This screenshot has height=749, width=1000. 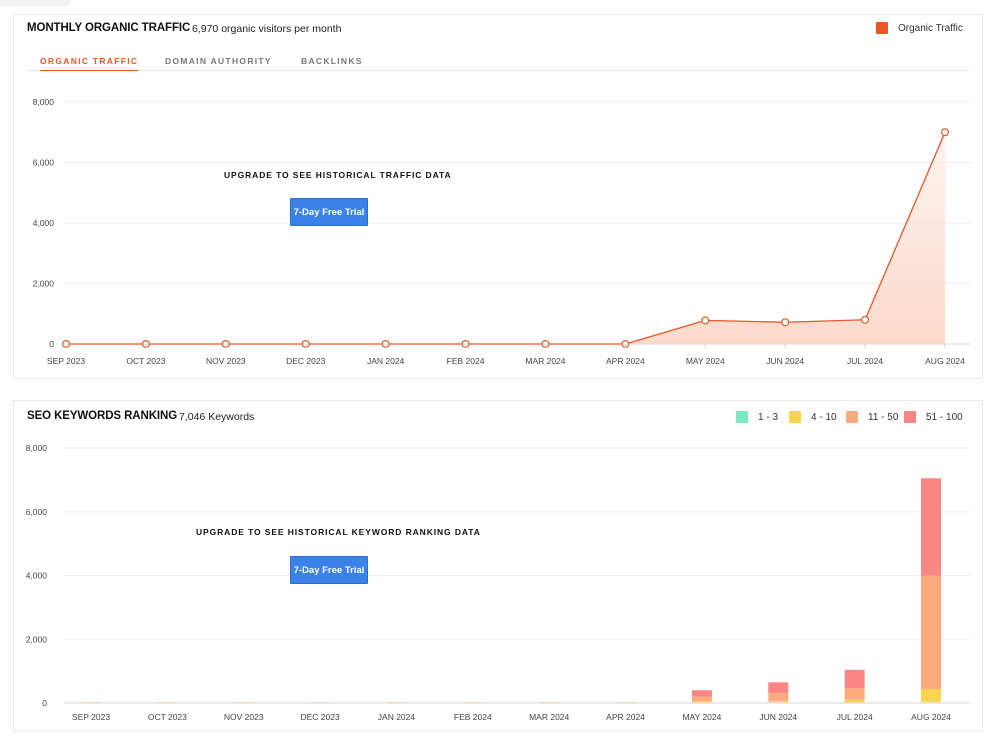 I want to click on keywords-free-trial-button: 7-Day Free Trial, so click(x=329, y=570).